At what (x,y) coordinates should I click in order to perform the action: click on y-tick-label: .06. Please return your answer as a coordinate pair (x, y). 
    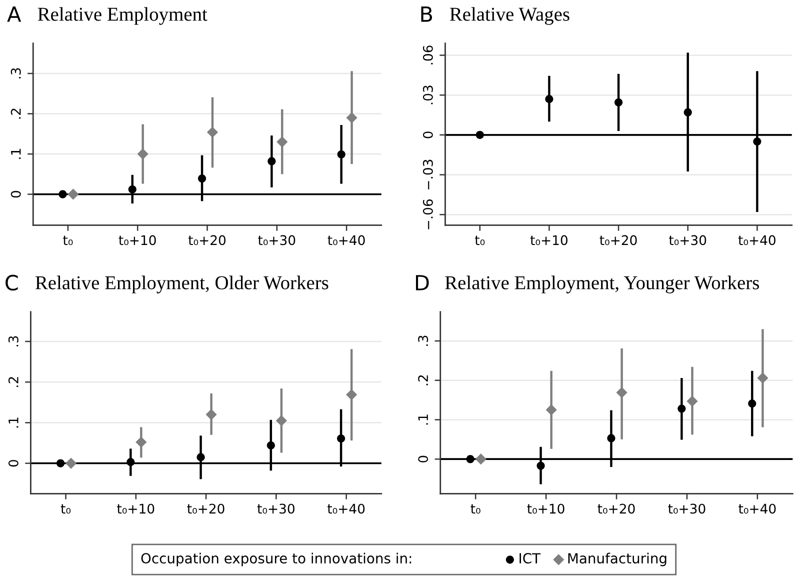
    Looking at the image, I should click on (427, 55).